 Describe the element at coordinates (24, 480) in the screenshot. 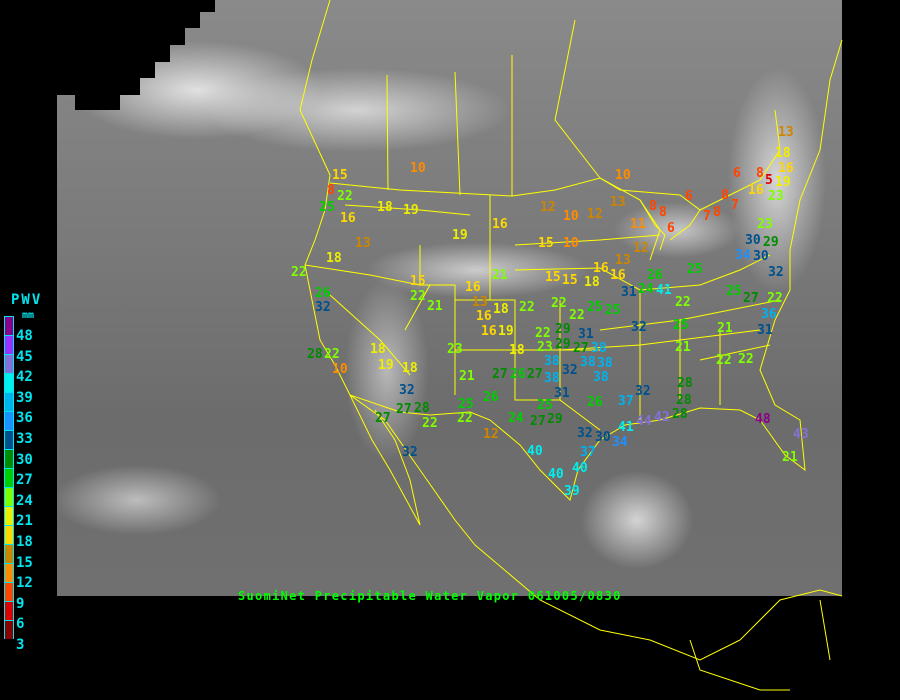

I see `legend-label: 27` at that location.